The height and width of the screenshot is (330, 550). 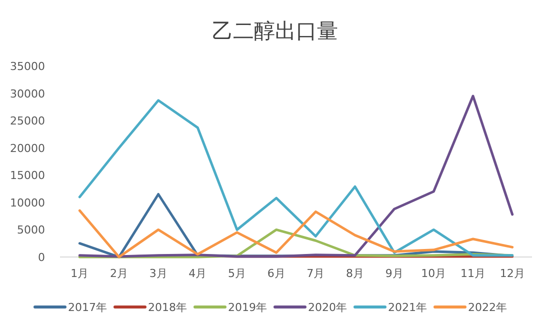 I want to click on y-tick-label: 15000, so click(x=27, y=175).